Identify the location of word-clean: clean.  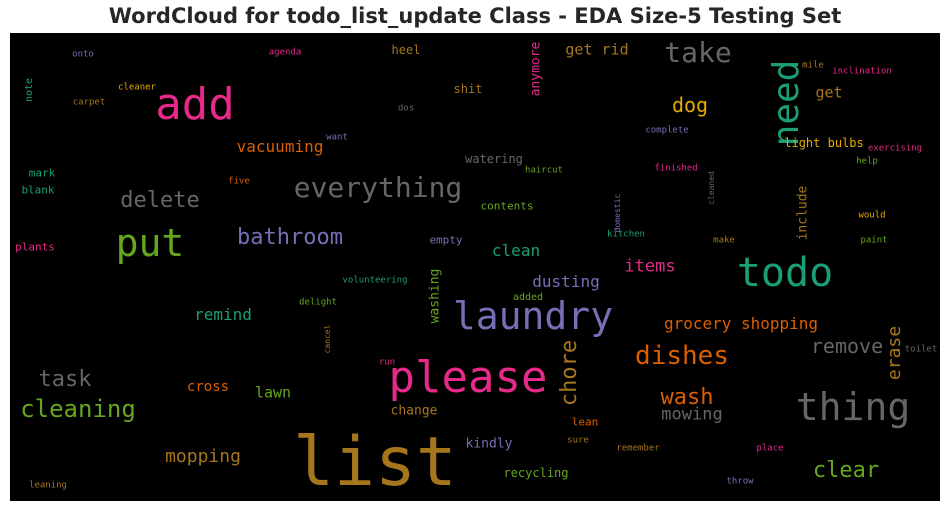
(516, 250).